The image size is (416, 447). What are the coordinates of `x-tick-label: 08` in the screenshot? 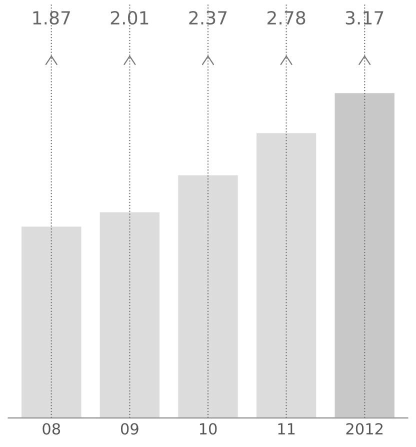 It's located at (51, 429).